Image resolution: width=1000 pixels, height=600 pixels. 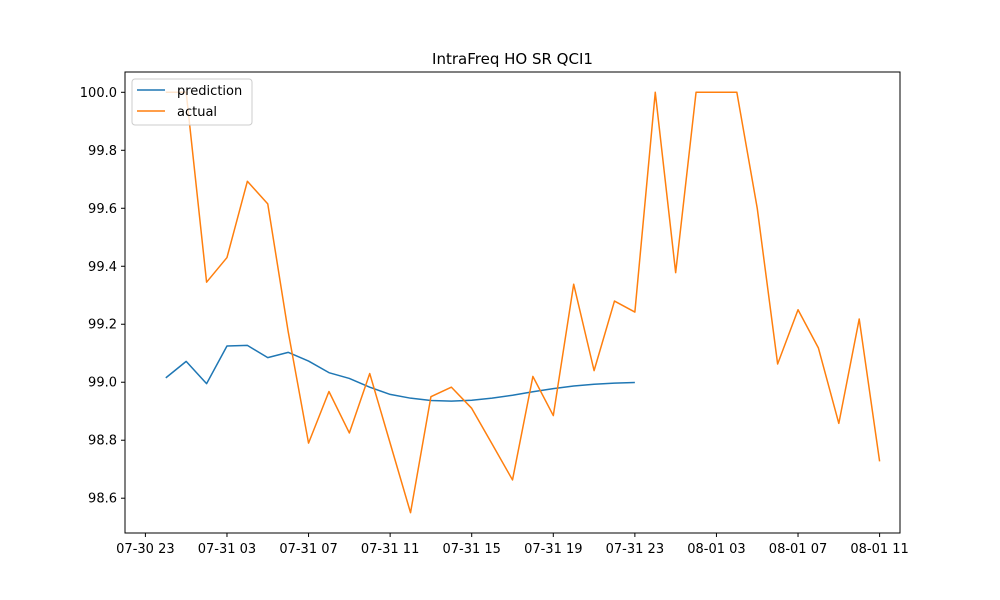 I want to click on series-line-prediction, so click(x=400, y=373).